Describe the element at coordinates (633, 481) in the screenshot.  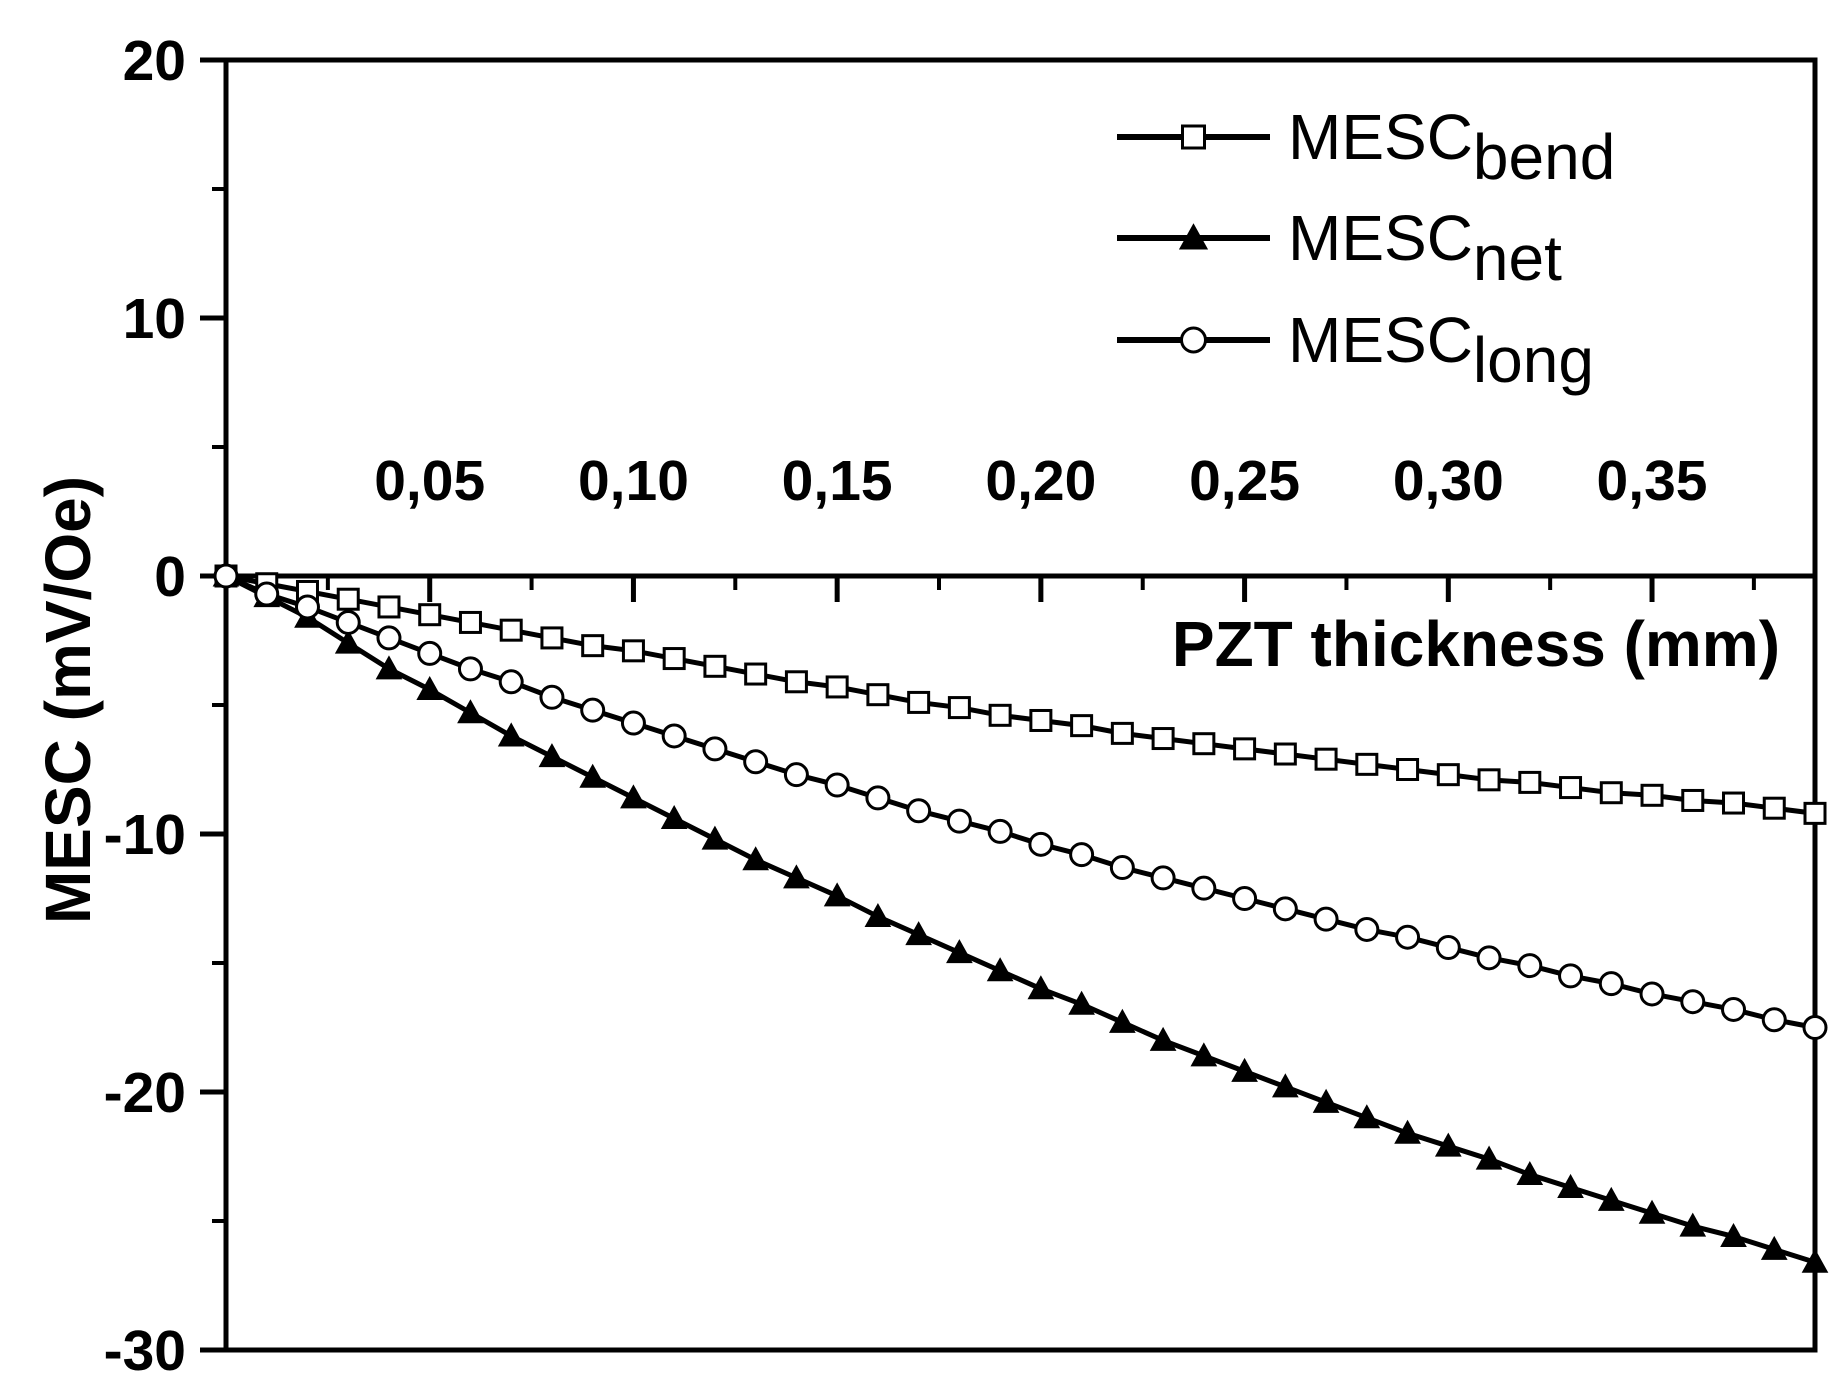
I see `x-tick-label: 0,10` at that location.